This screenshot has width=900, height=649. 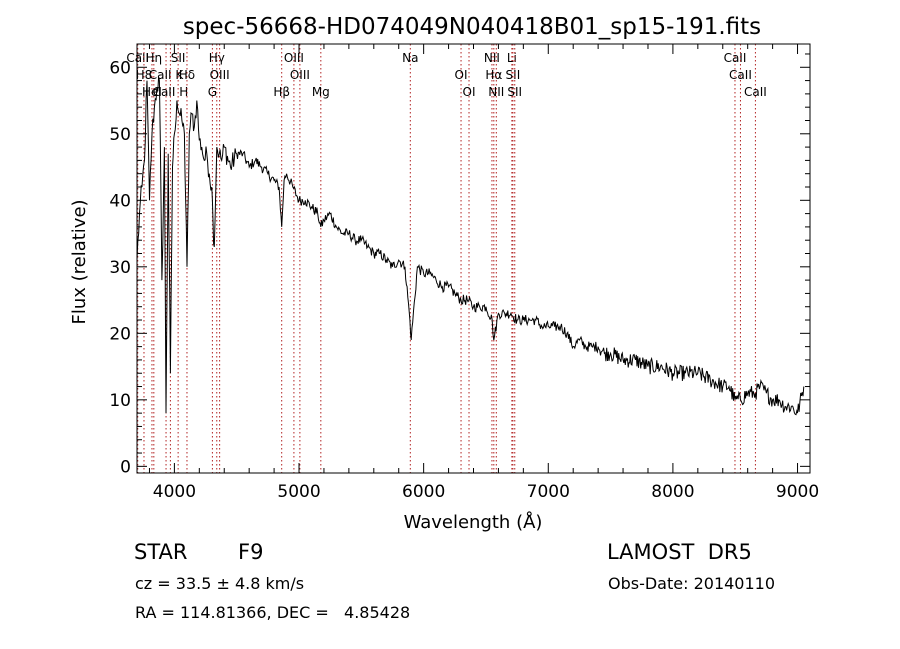 I want to click on y-tick-label: 40, so click(x=120, y=201).